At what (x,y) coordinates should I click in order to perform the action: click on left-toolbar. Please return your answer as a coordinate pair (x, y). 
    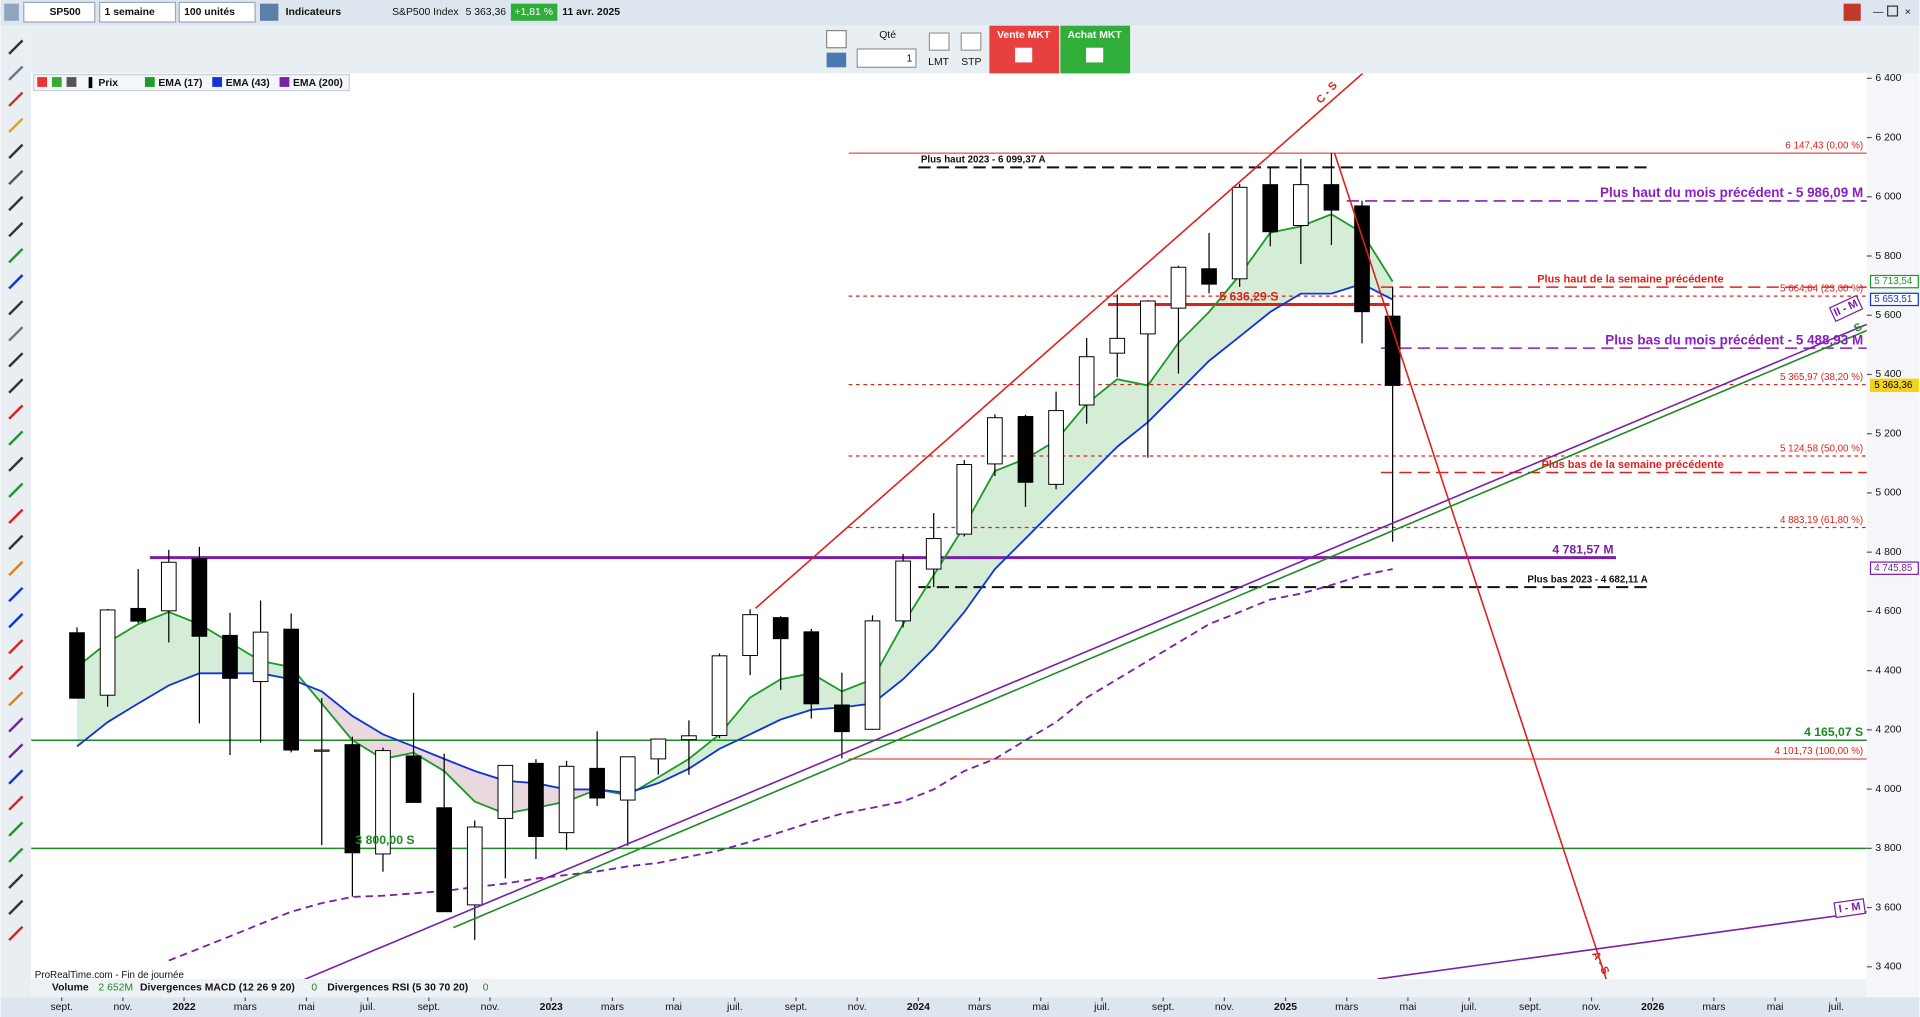
    Looking at the image, I should click on (16, 521).